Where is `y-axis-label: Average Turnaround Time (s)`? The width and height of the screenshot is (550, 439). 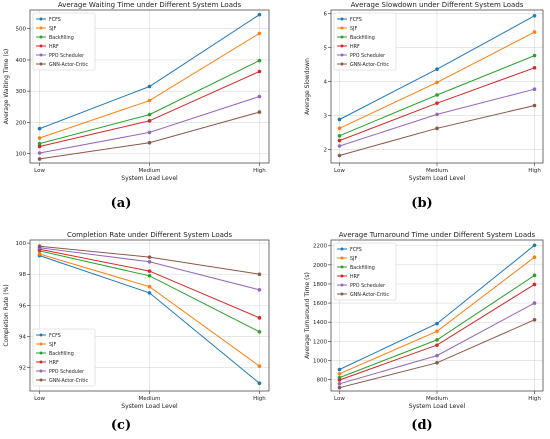
y-axis-label: Average Turnaround Time (s) is located at coordinates (307, 315).